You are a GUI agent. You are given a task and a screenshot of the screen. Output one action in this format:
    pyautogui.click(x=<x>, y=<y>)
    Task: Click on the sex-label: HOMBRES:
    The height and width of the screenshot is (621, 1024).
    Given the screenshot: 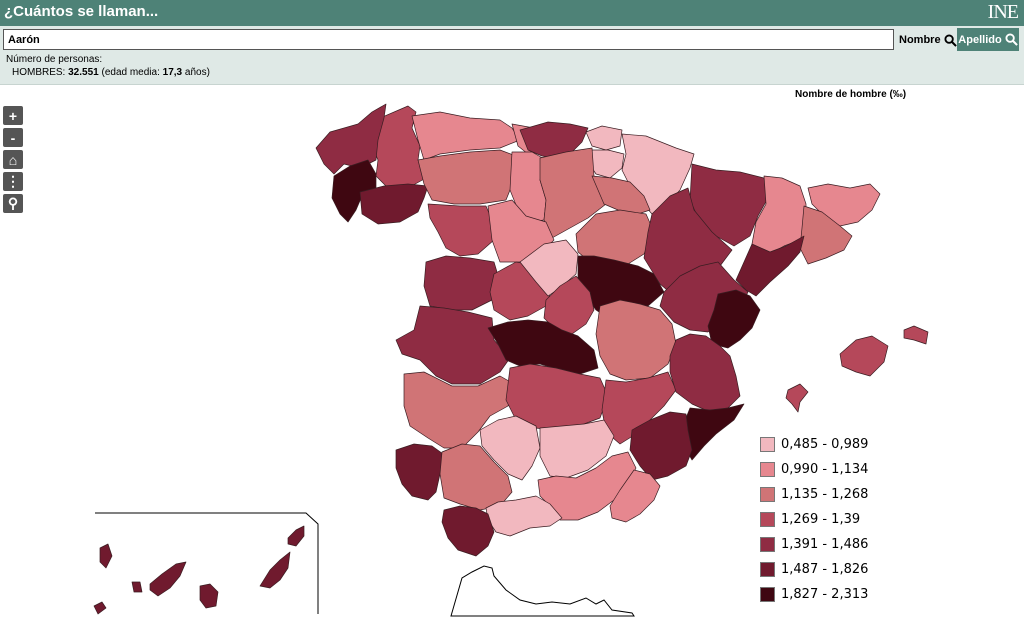 What is the action you would take?
    pyautogui.click(x=39, y=72)
    